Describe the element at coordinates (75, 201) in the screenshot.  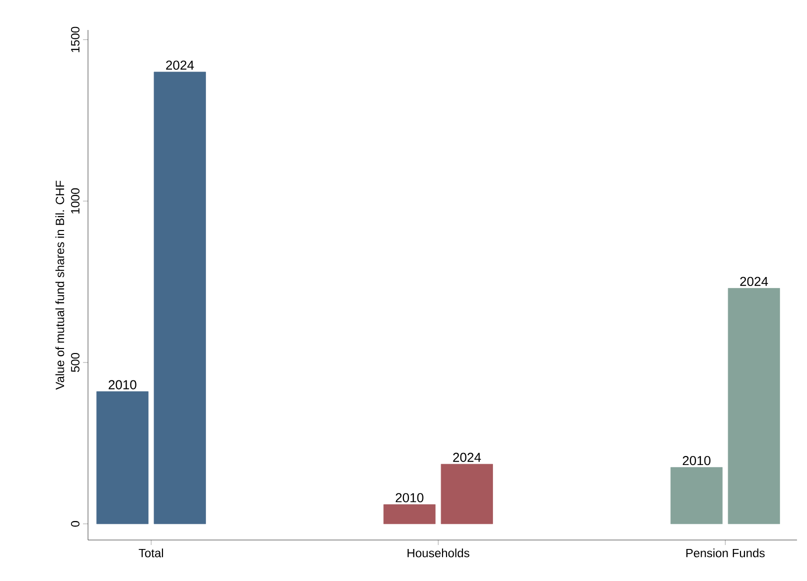
I see `y-tick-label: 1000` at that location.